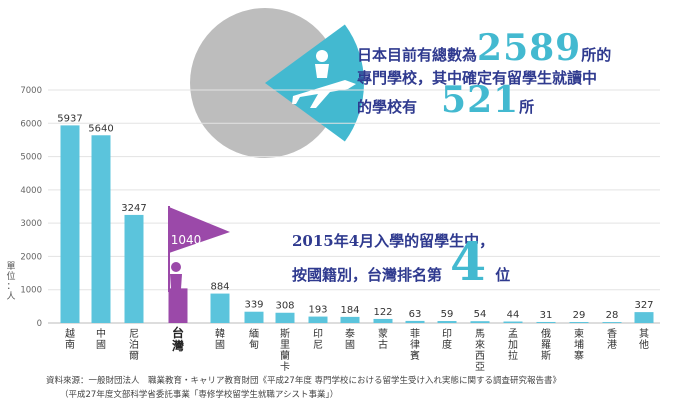  Describe the element at coordinates (612, 345) in the screenshot. I see `x-tick-label-char: 港` at that location.